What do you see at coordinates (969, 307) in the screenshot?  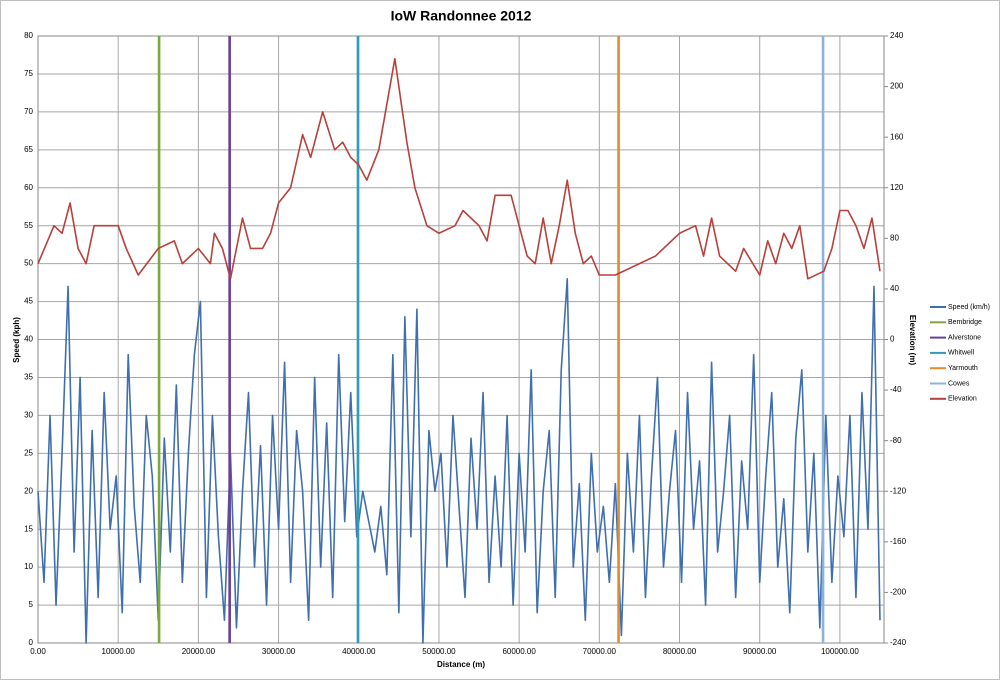 I see `legend-label: Speed (km/h)` at bounding box center [969, 307].